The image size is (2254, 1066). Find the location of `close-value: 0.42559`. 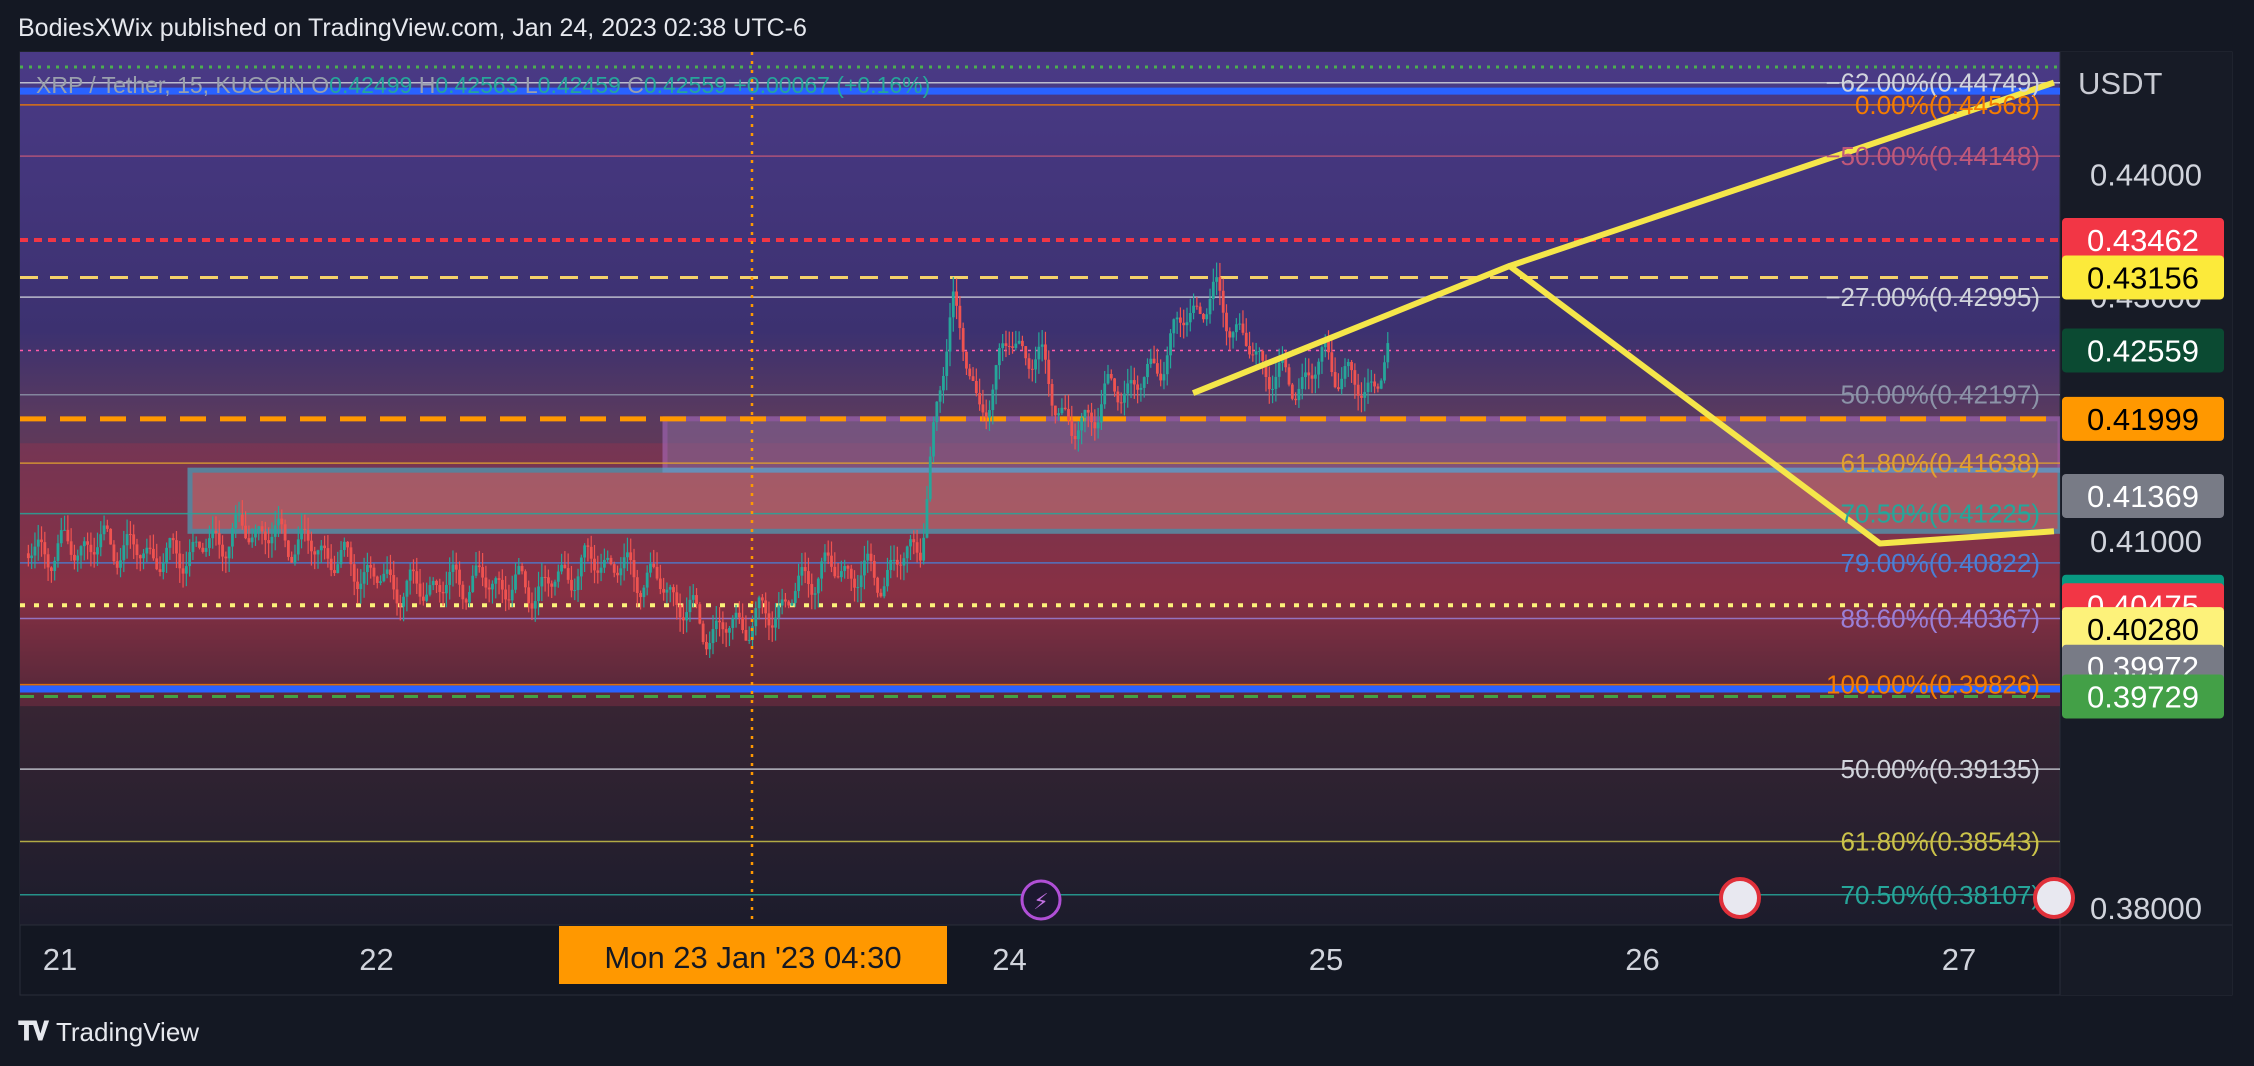

close-value: 0.42559 is located at coordinates (685, 85).